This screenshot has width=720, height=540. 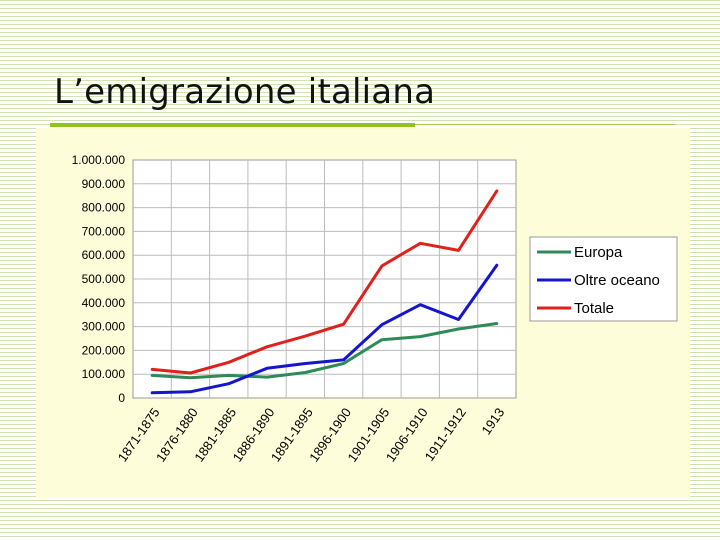 I want to click on slide-title: L’emigrazione italiana, so click(x=245, y=92).